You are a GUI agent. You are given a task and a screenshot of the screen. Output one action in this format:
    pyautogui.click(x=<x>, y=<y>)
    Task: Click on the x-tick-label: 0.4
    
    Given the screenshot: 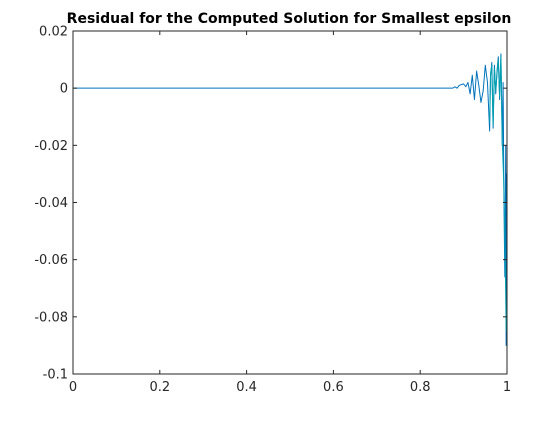 What is the action you would take?
    pyautogui.click(x=246, y=387)
    